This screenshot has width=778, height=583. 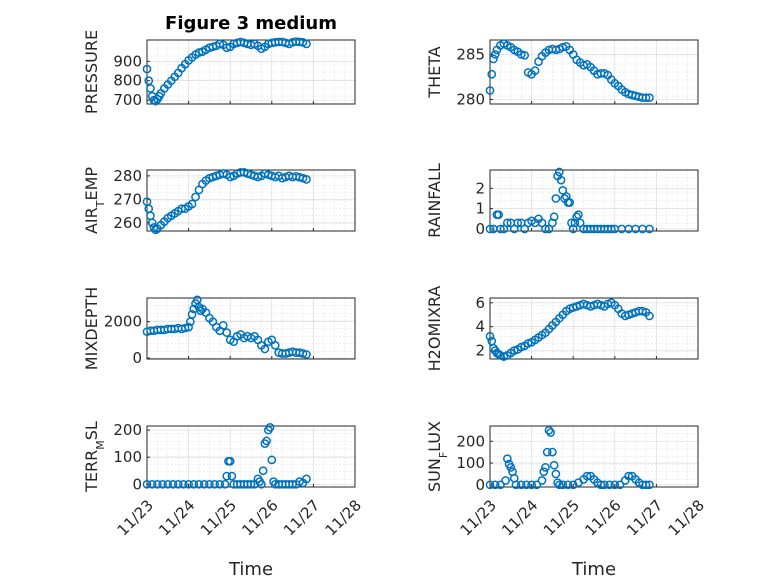 What do you see at coordinates (94, 457) in the screenshot?
I see `y-axis-label: TERRMSL` at bounding box center [94, 457].